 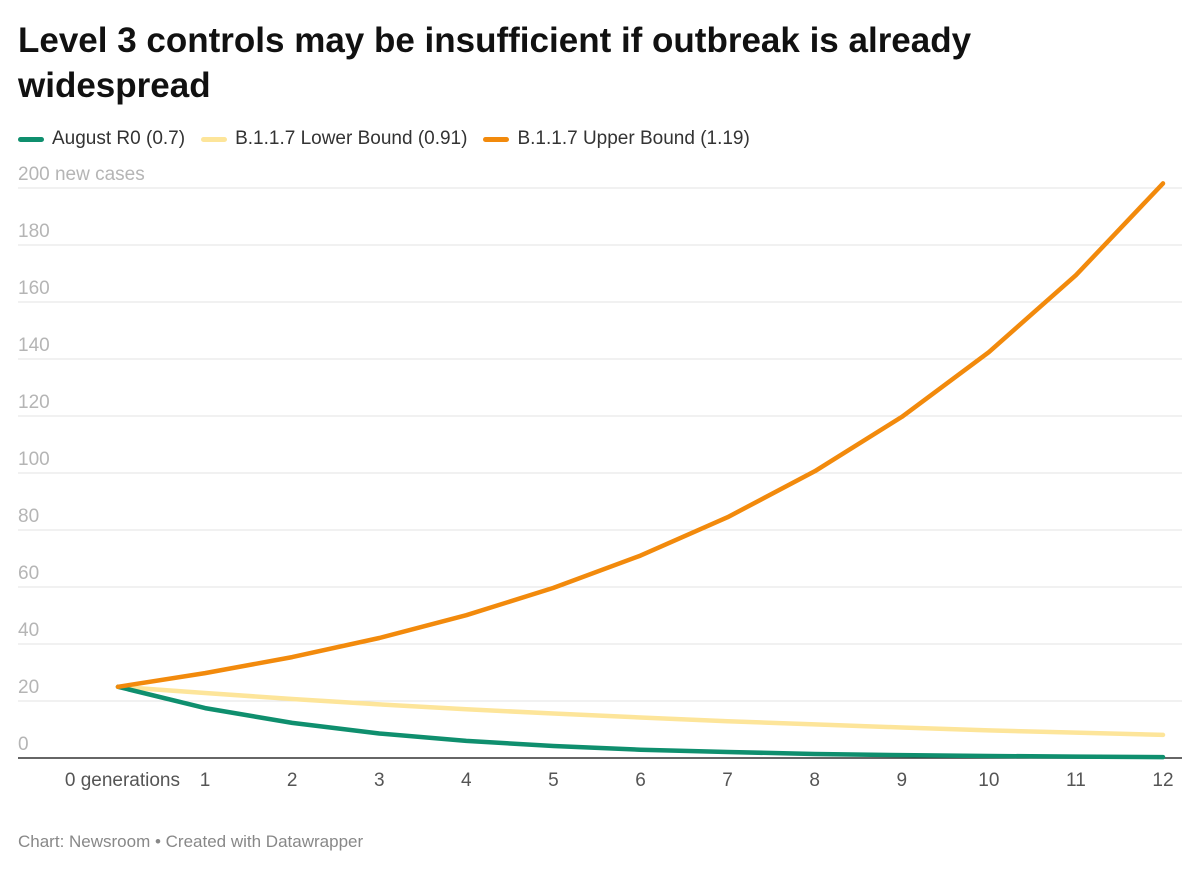 I want to click on y-tick-label-120: 120, so click(x=34, y=402).